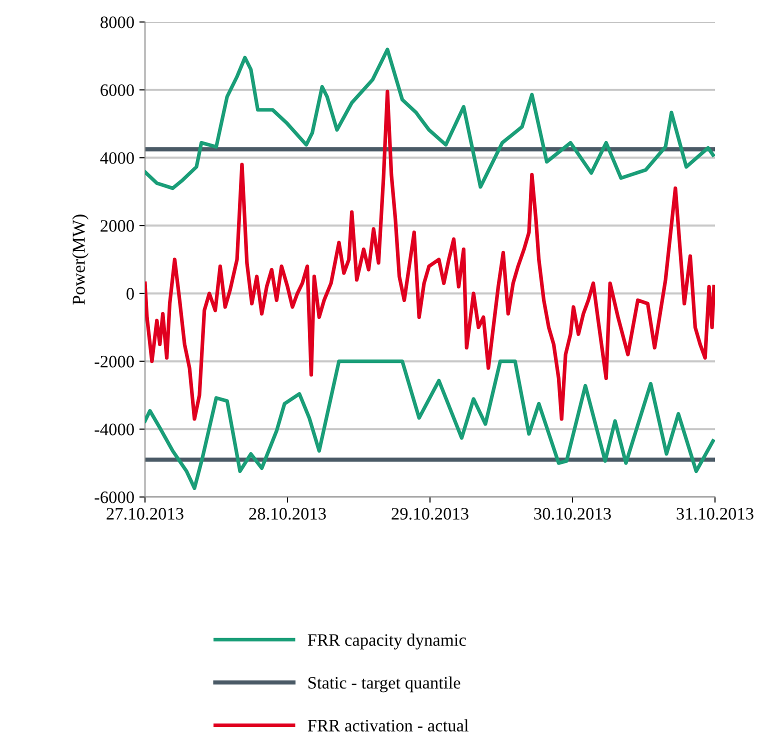 This screenshot has width=768, height=749. I want to click on y-tick-label: -4000, so click(114, 430).